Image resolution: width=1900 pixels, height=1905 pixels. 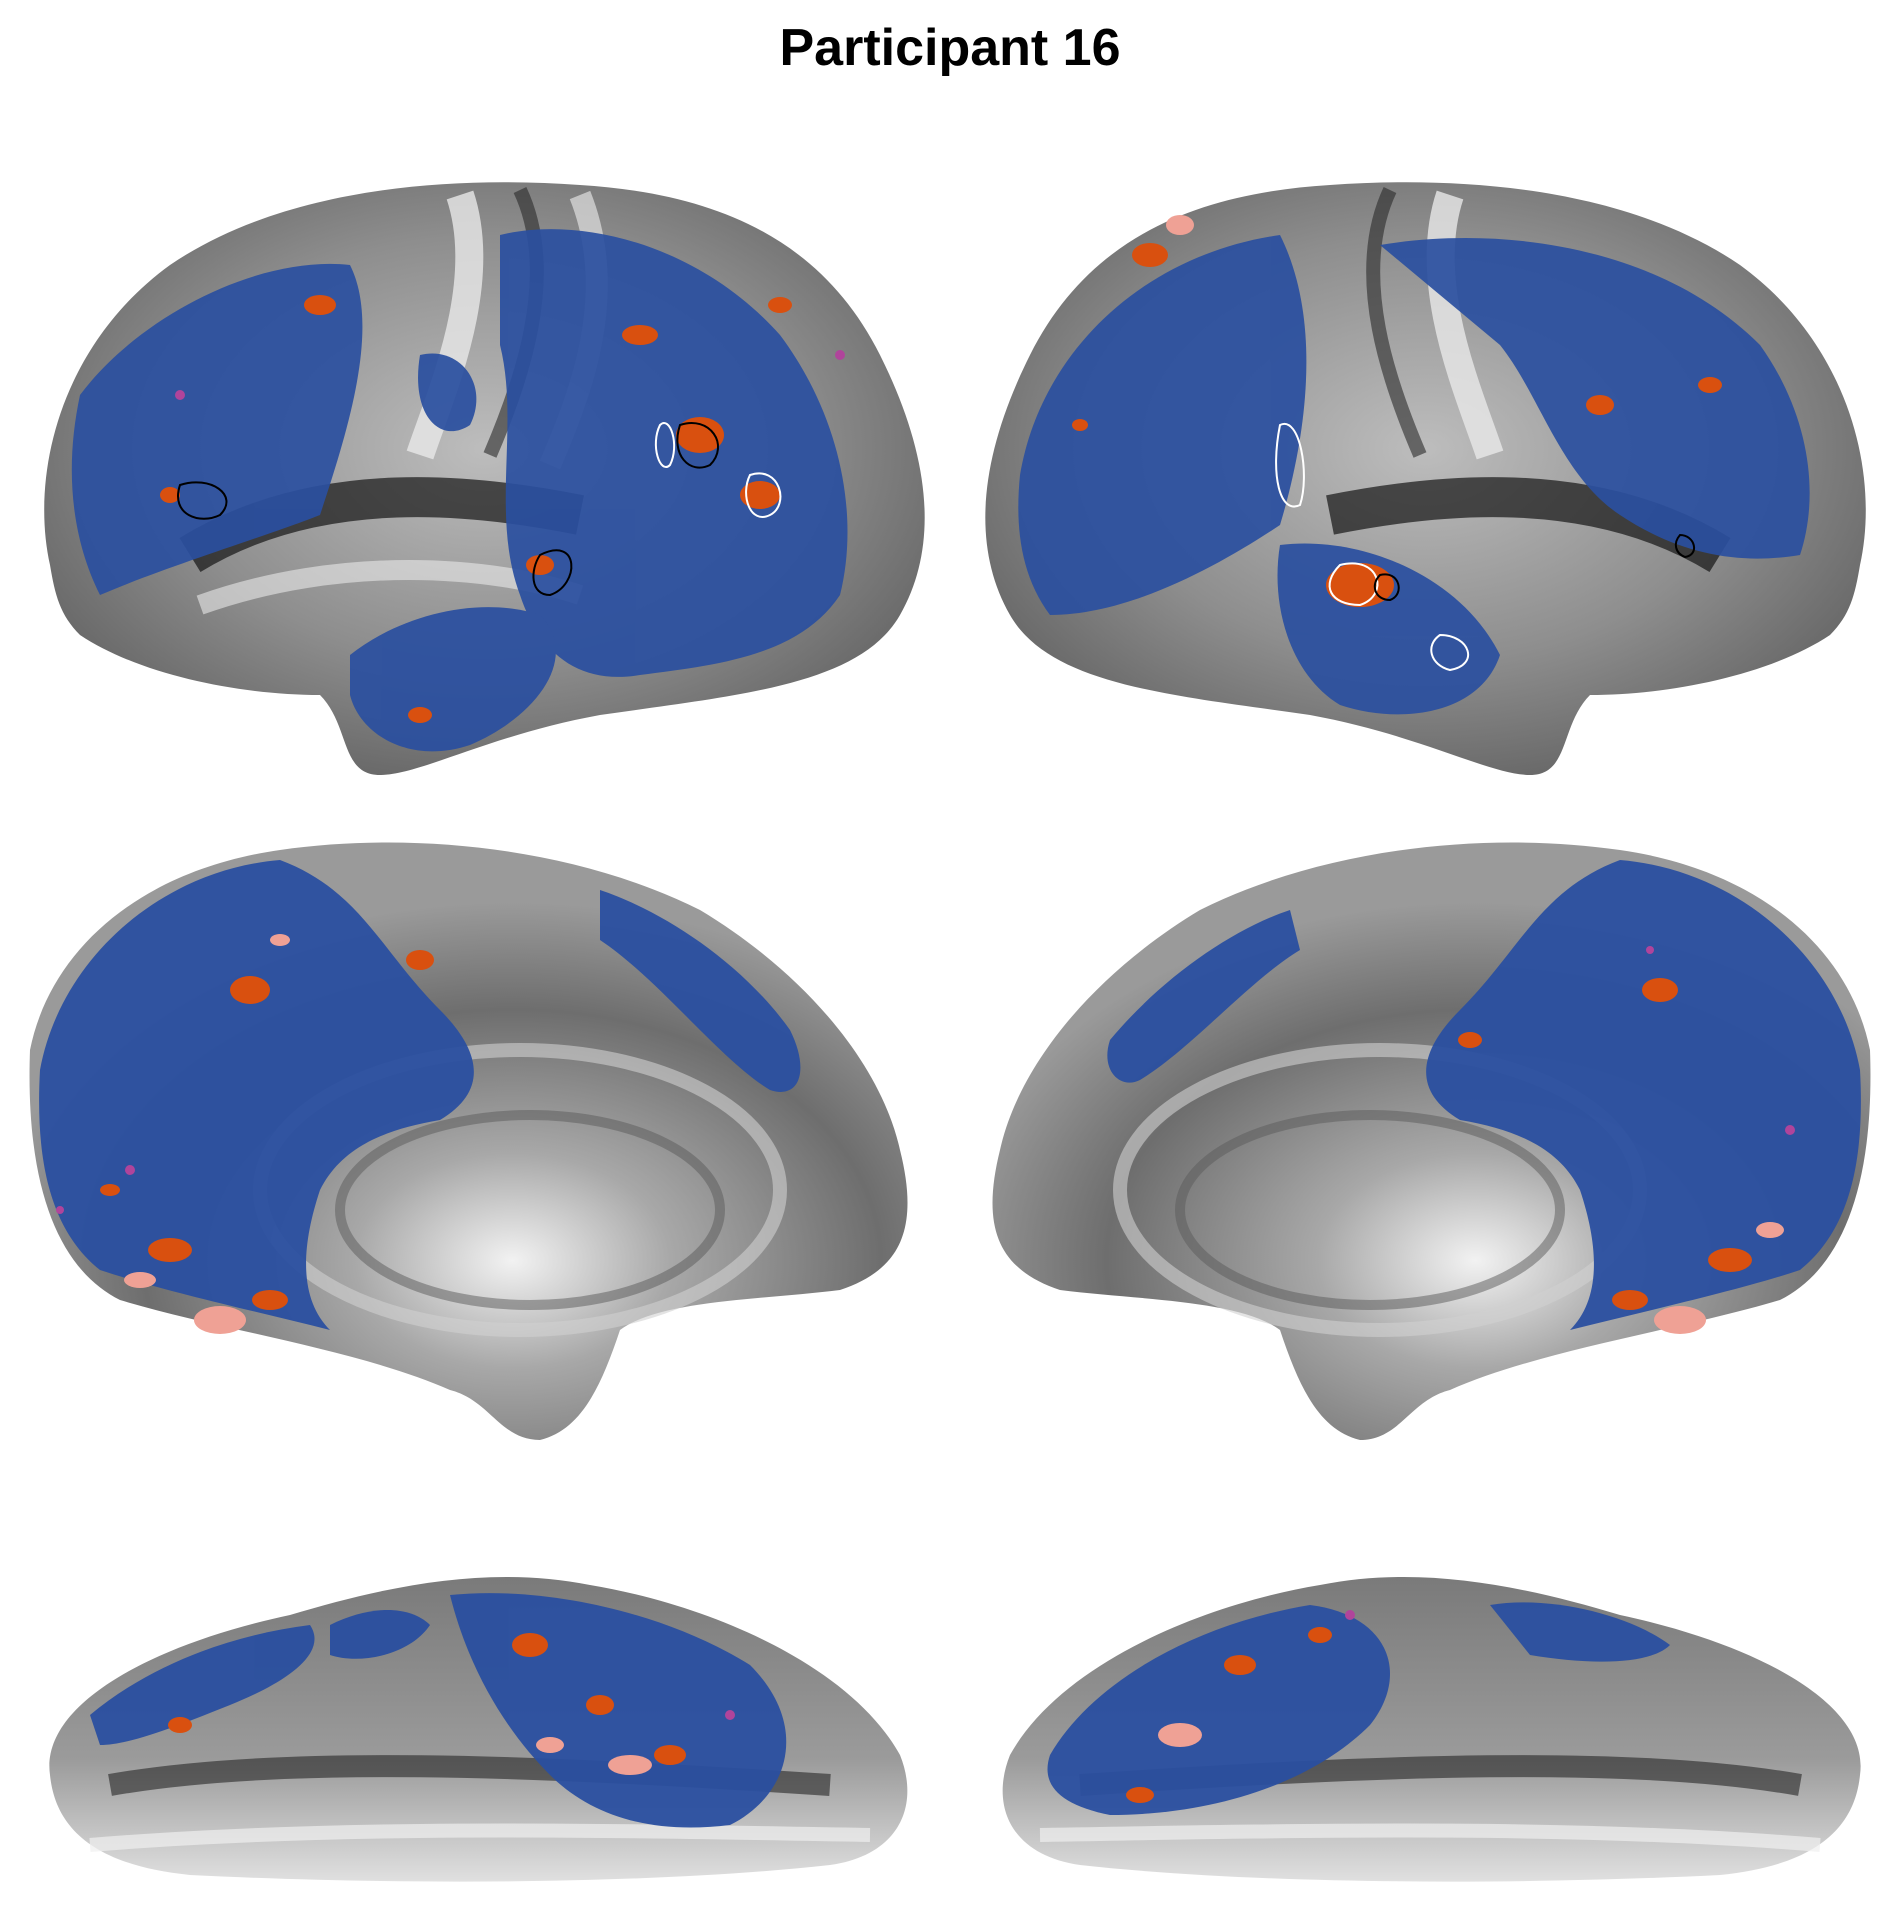 I want to click on right-hemisphere-ventral-view, so click(x=1435, y=1725).